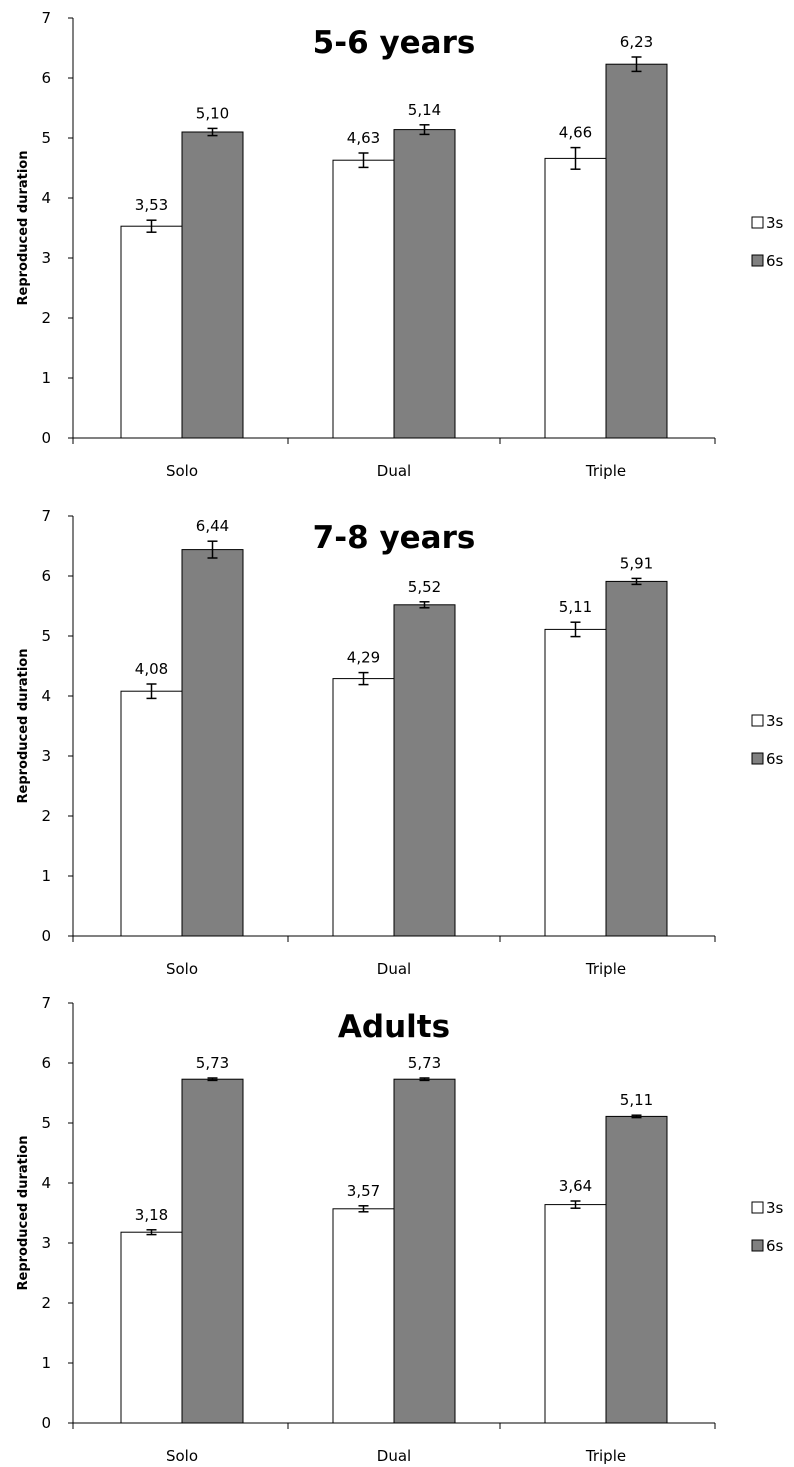 Image resolution: width=794 pixels, height=1467 pixels. Describe the element at coordinates (424, 110) in the screenshot. I see `data-label: 5,14` at that location.